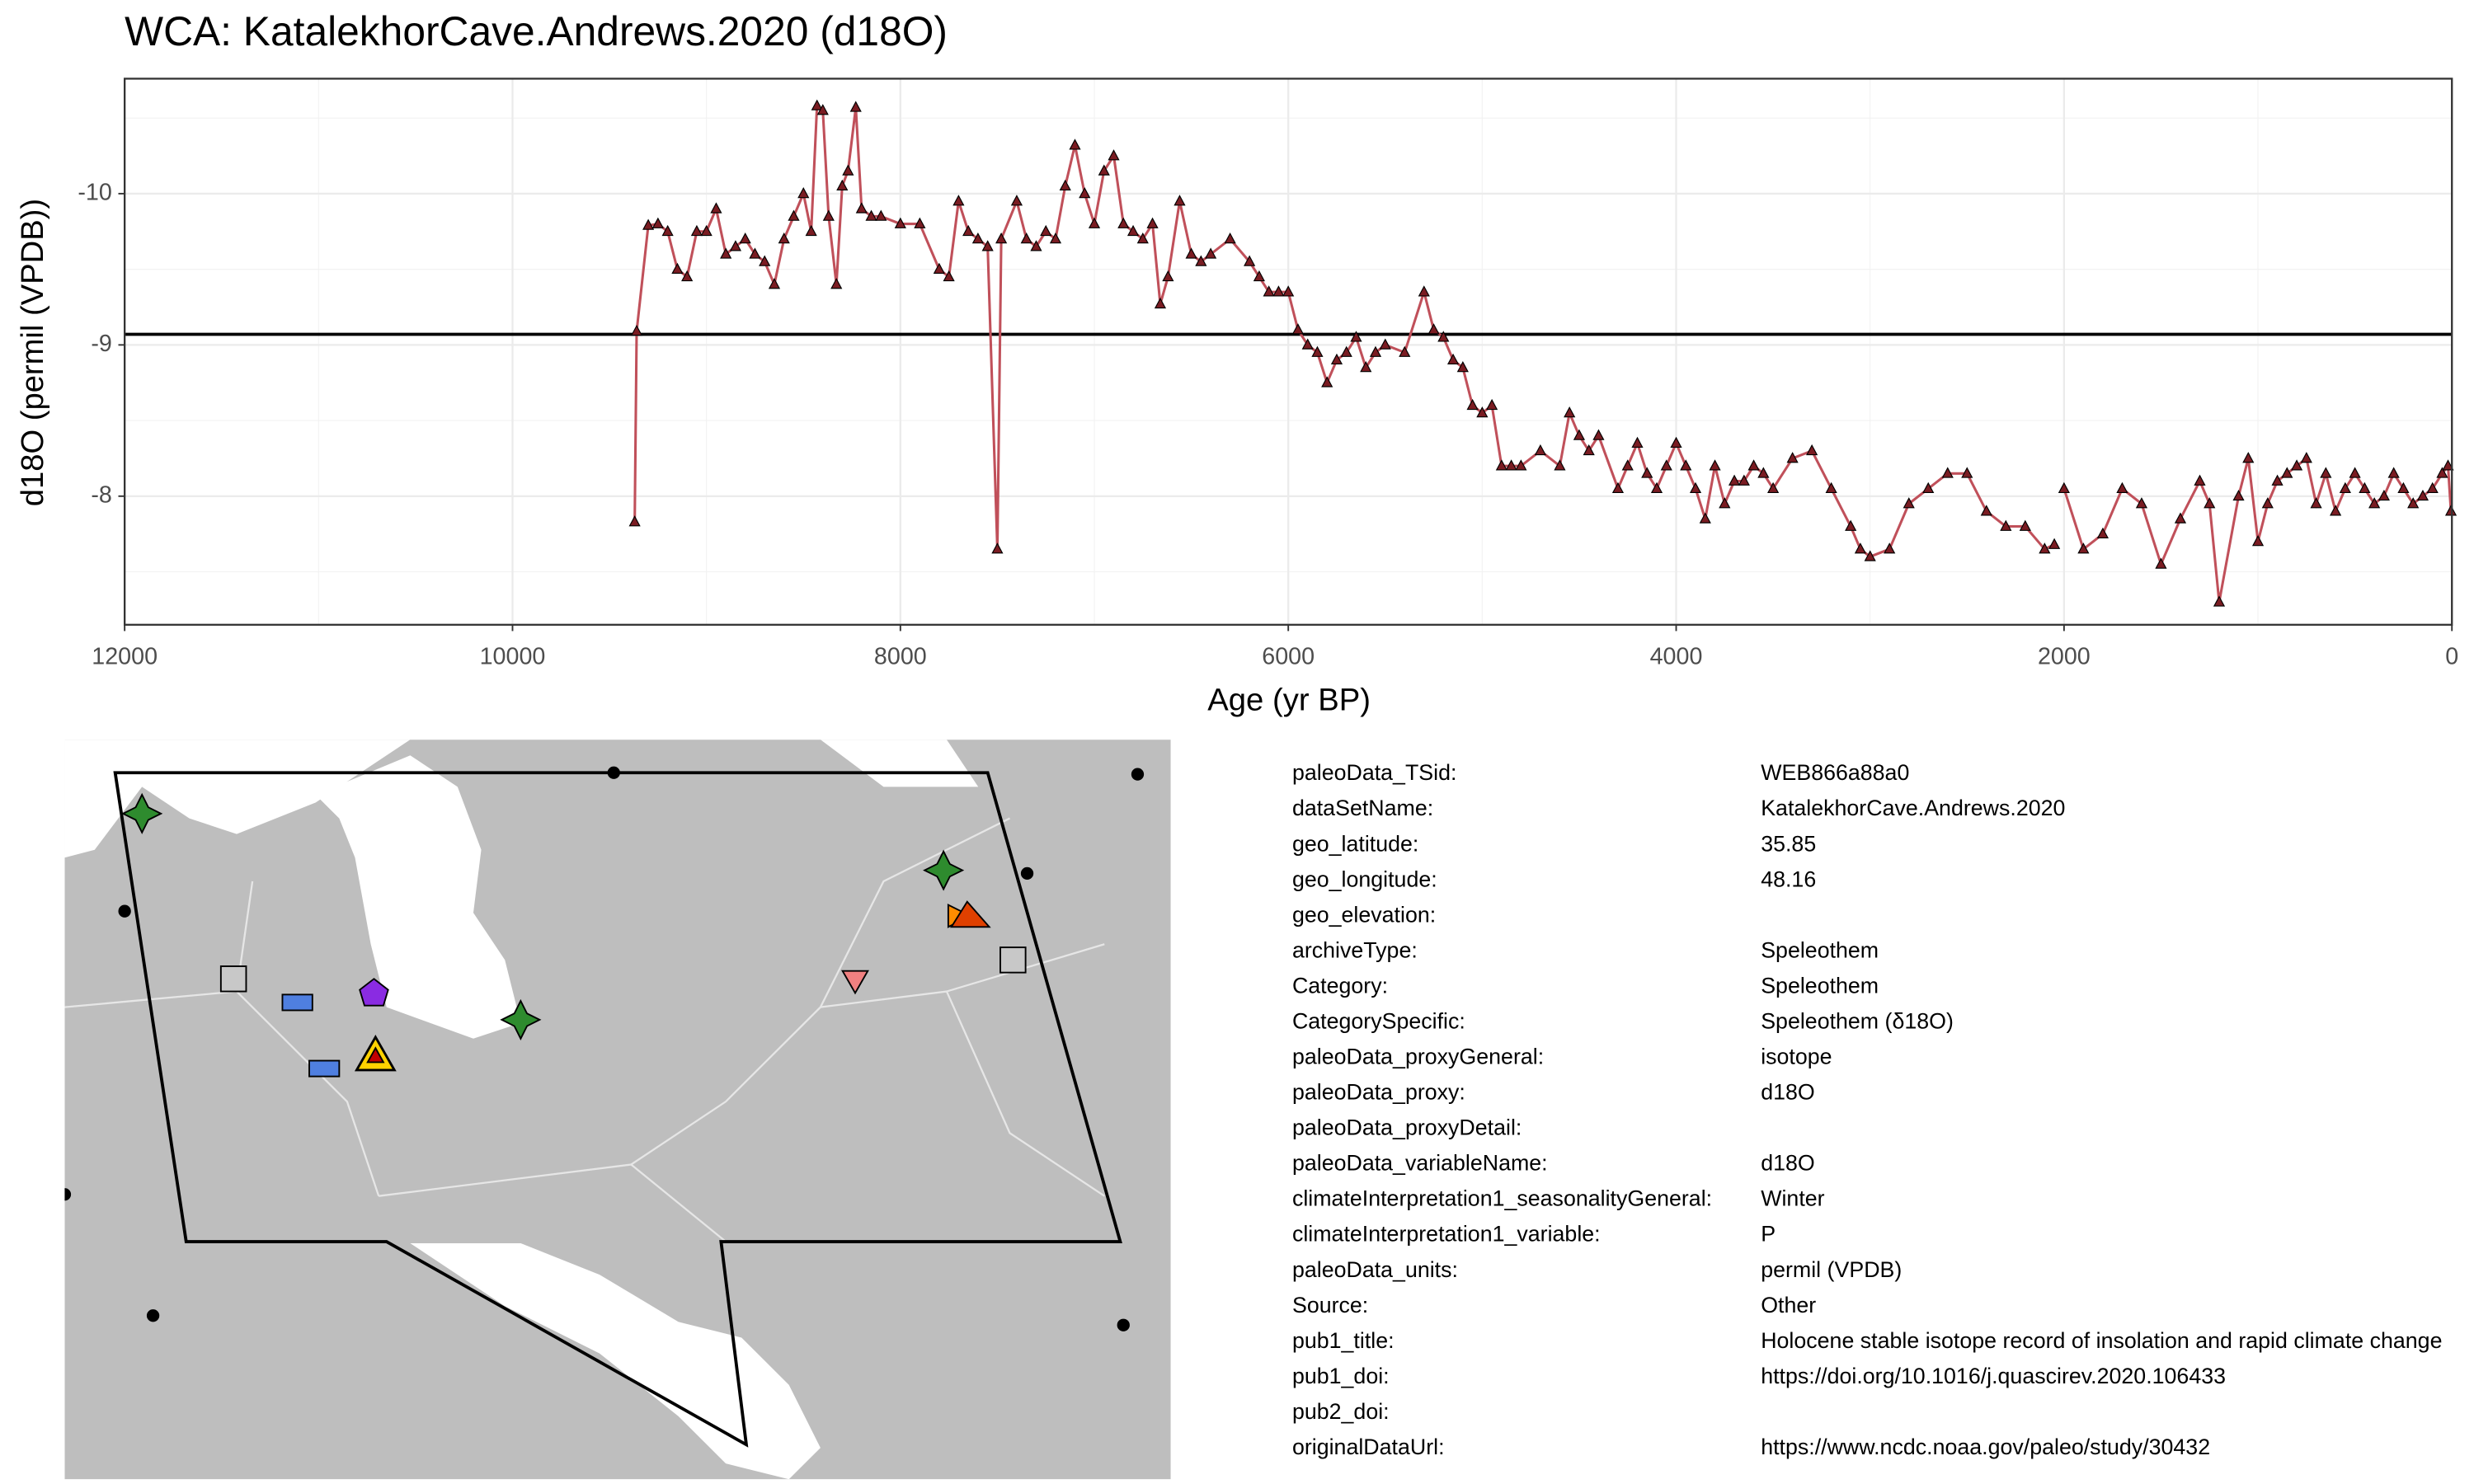 The height and width of the screenshot is (1484, 2474). What do you see at coordinates (1835, 772) in the screenshot?
I see `meta-value: WEB866a88a0` at bounding box center [1835, 772].